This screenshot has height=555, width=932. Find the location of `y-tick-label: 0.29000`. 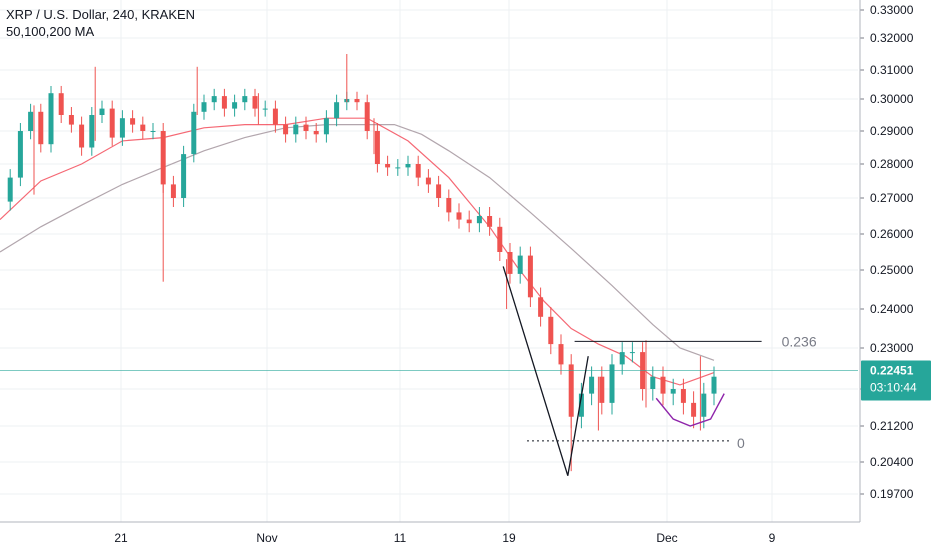

y-tick-label: 0.29000 is located at coordinates (892, 131).